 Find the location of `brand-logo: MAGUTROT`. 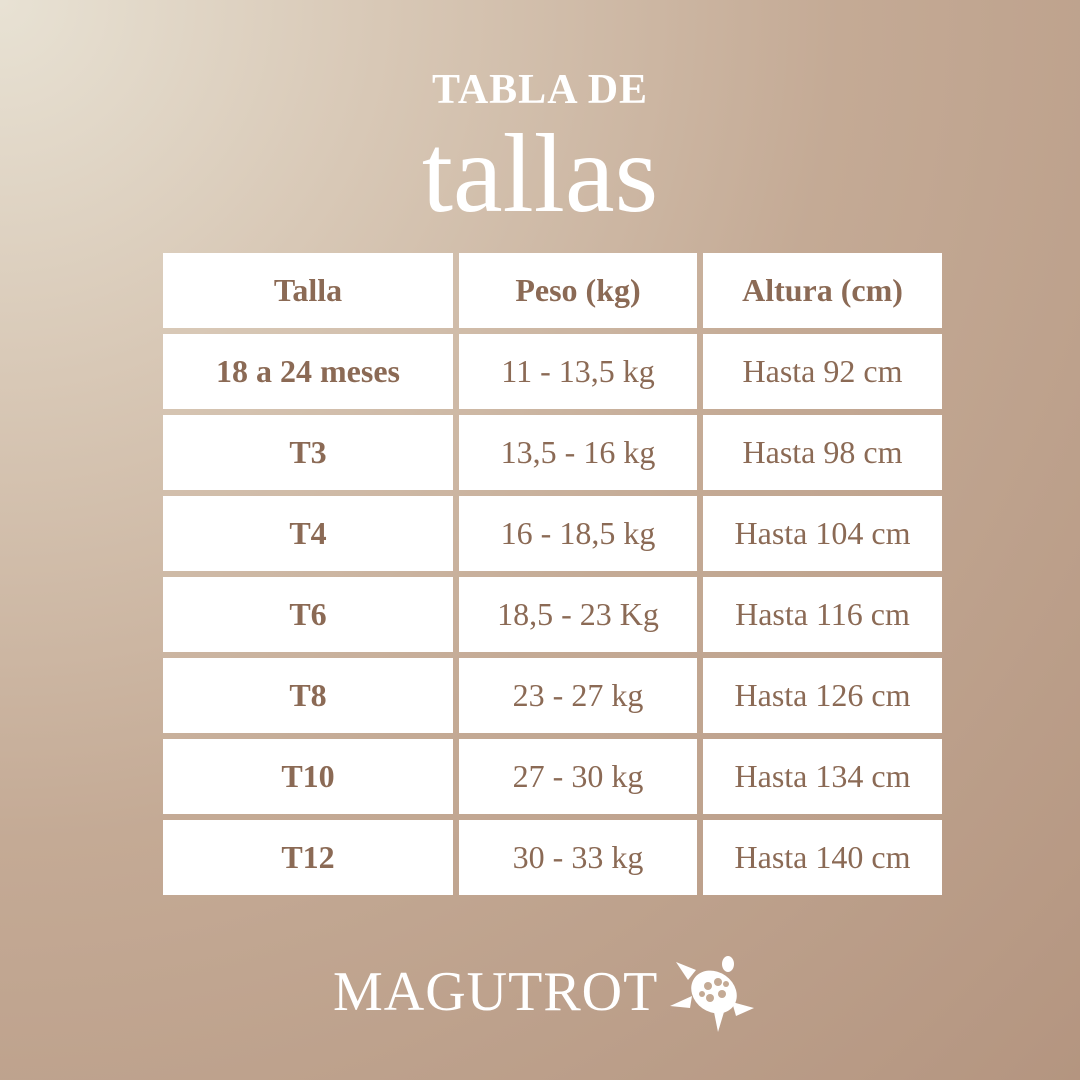

brand-logo: MAGUTROT is located at coordinates (545, 992).